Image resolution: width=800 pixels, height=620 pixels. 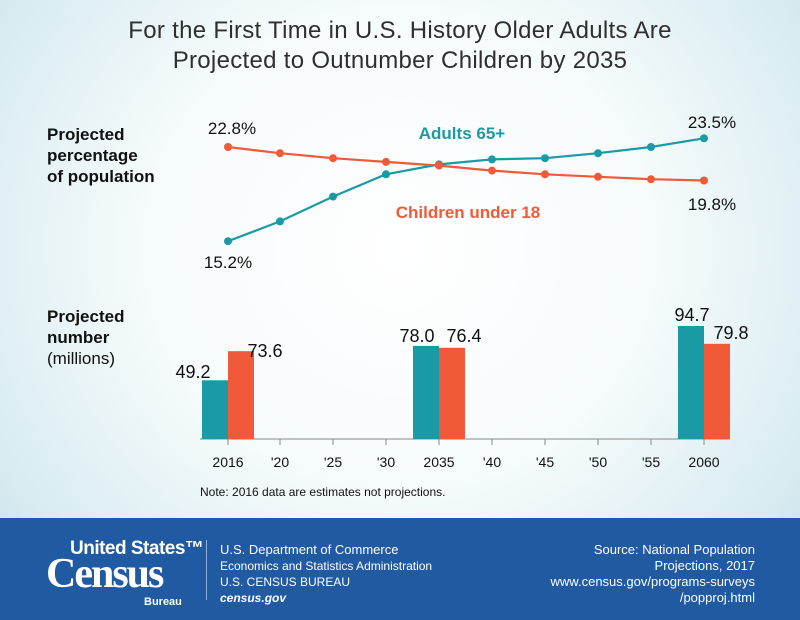 I want to click on bar-value-label-0-0: 49.2, so click(x=192, y=372).